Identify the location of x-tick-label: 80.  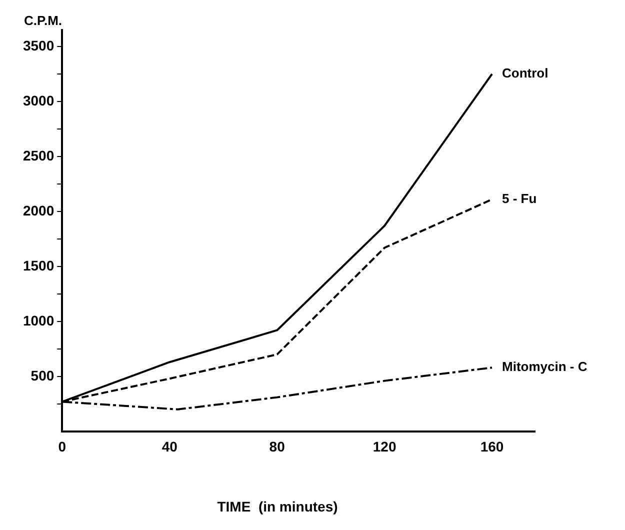
(277, 446).